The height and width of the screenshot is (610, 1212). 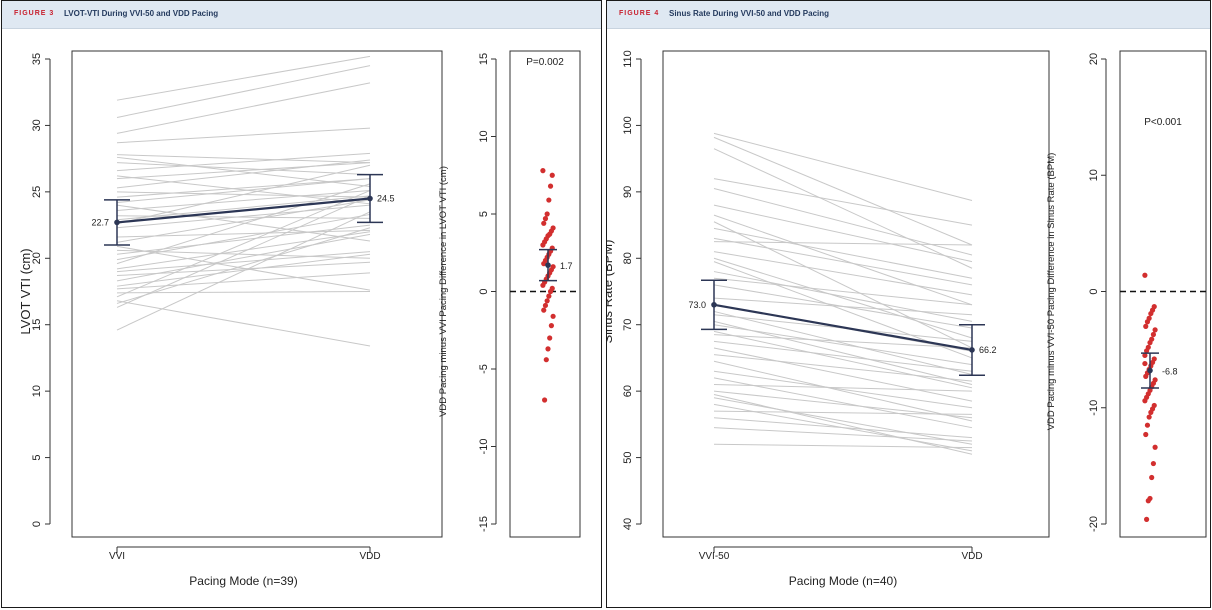 I want to click on y-tick-label: 100, so click(x=628, y=125).